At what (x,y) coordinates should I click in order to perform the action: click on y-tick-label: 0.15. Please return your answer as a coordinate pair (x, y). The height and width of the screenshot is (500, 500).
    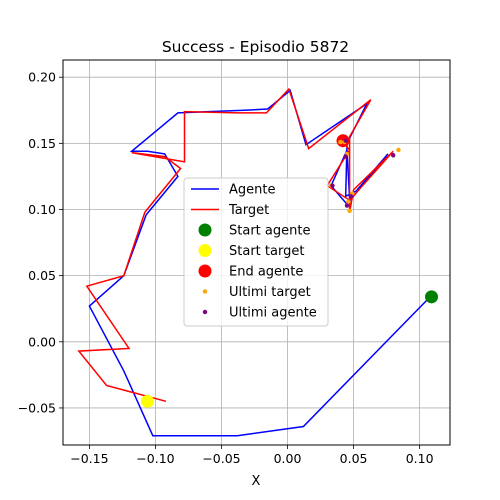
    Looking at the image, I should click on (42, 143).